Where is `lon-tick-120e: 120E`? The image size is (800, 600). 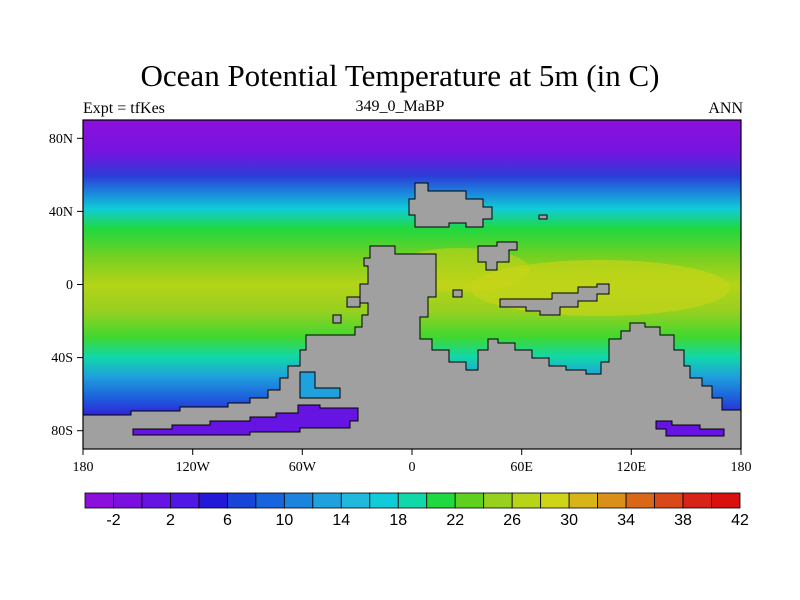
lon-tick-120e: 120E is located at coordinates (632, 467).